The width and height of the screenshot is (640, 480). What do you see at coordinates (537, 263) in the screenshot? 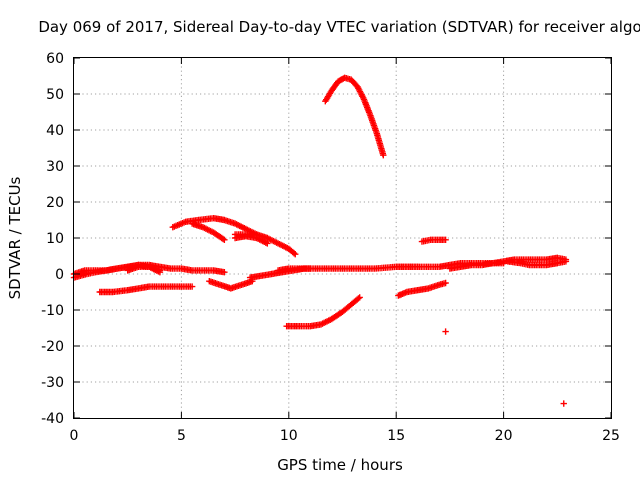
I see `series-arc-right-low` at bounding box center [537, 263].